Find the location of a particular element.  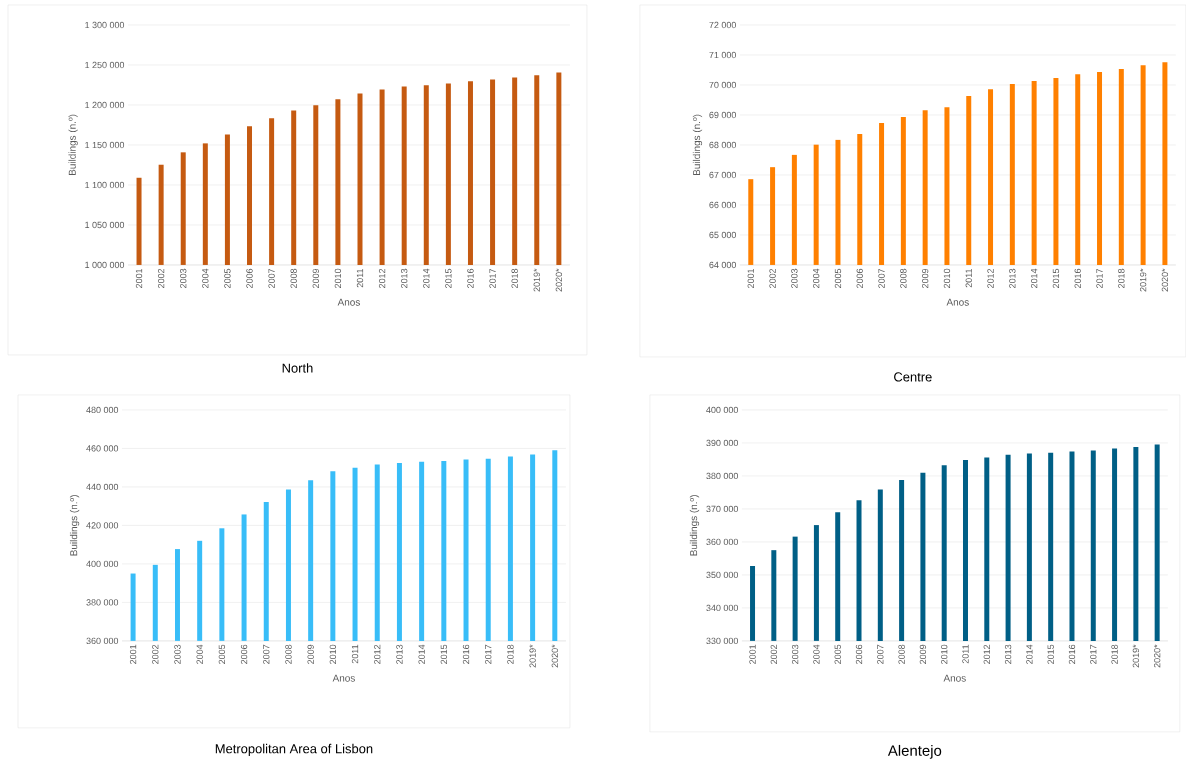

y-tick-label: 480 000 is located at coordinates (102, 410).